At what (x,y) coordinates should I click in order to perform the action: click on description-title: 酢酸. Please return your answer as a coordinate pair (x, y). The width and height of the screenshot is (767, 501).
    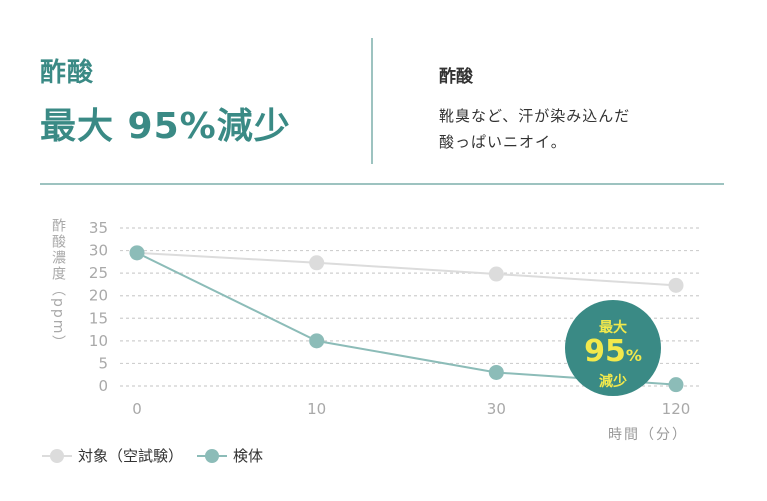
    Looking at the image, I should click on (456, 77).